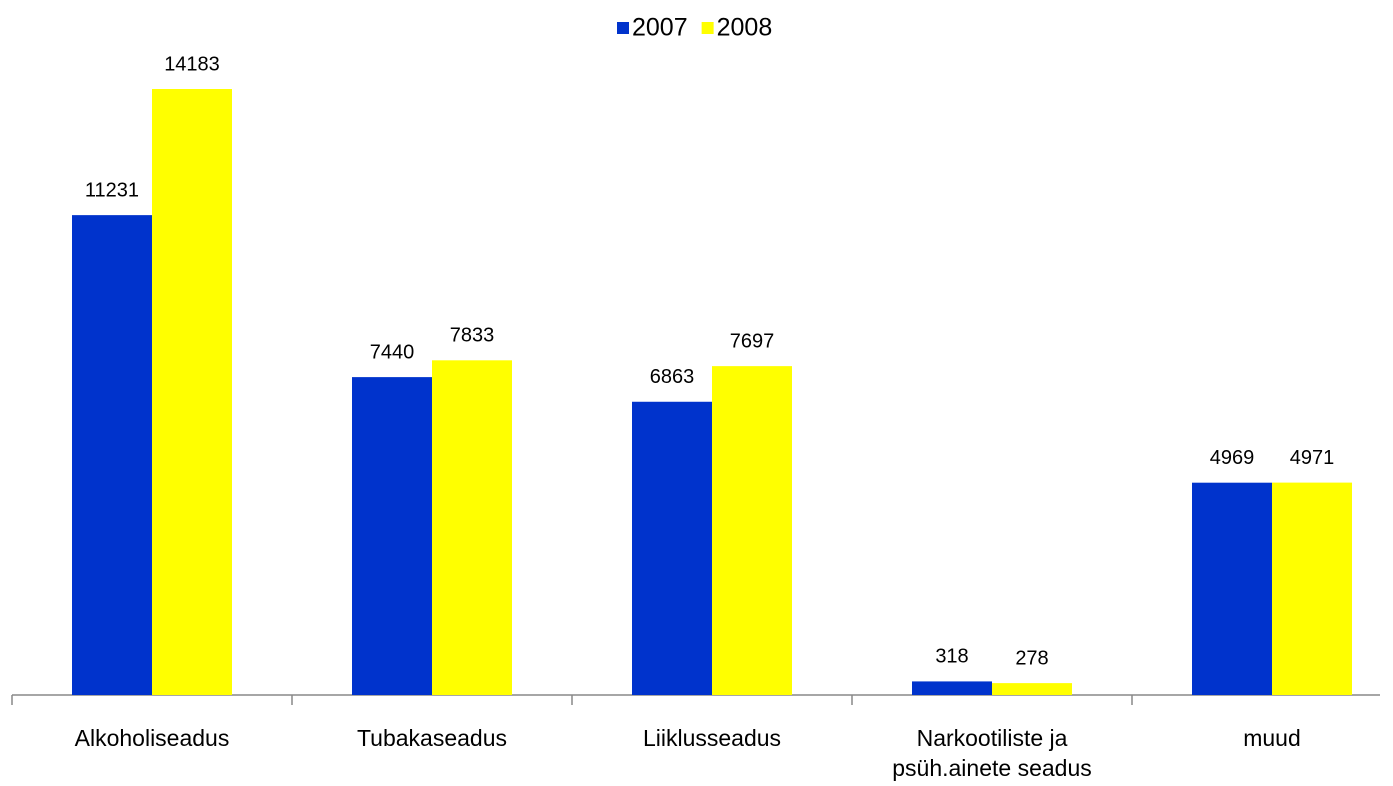  Describe the element at coordinates (432, 738) in the screenshot. I see `x-tick-label: Tubakaseadus` at that location.